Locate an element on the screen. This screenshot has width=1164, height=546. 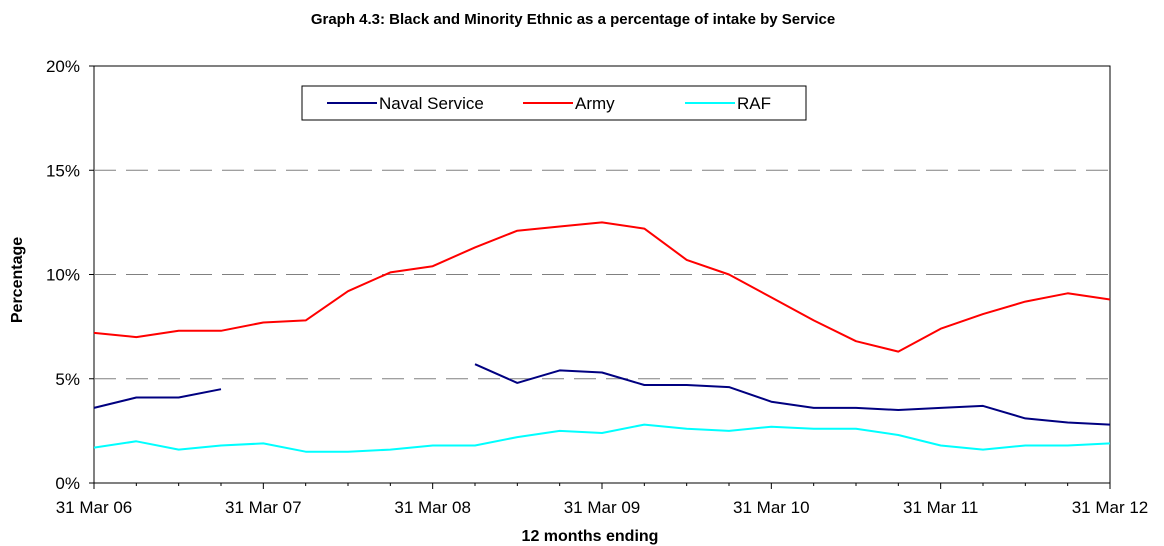
legend-label-raf: RAF is located at coordinates (754, 103).